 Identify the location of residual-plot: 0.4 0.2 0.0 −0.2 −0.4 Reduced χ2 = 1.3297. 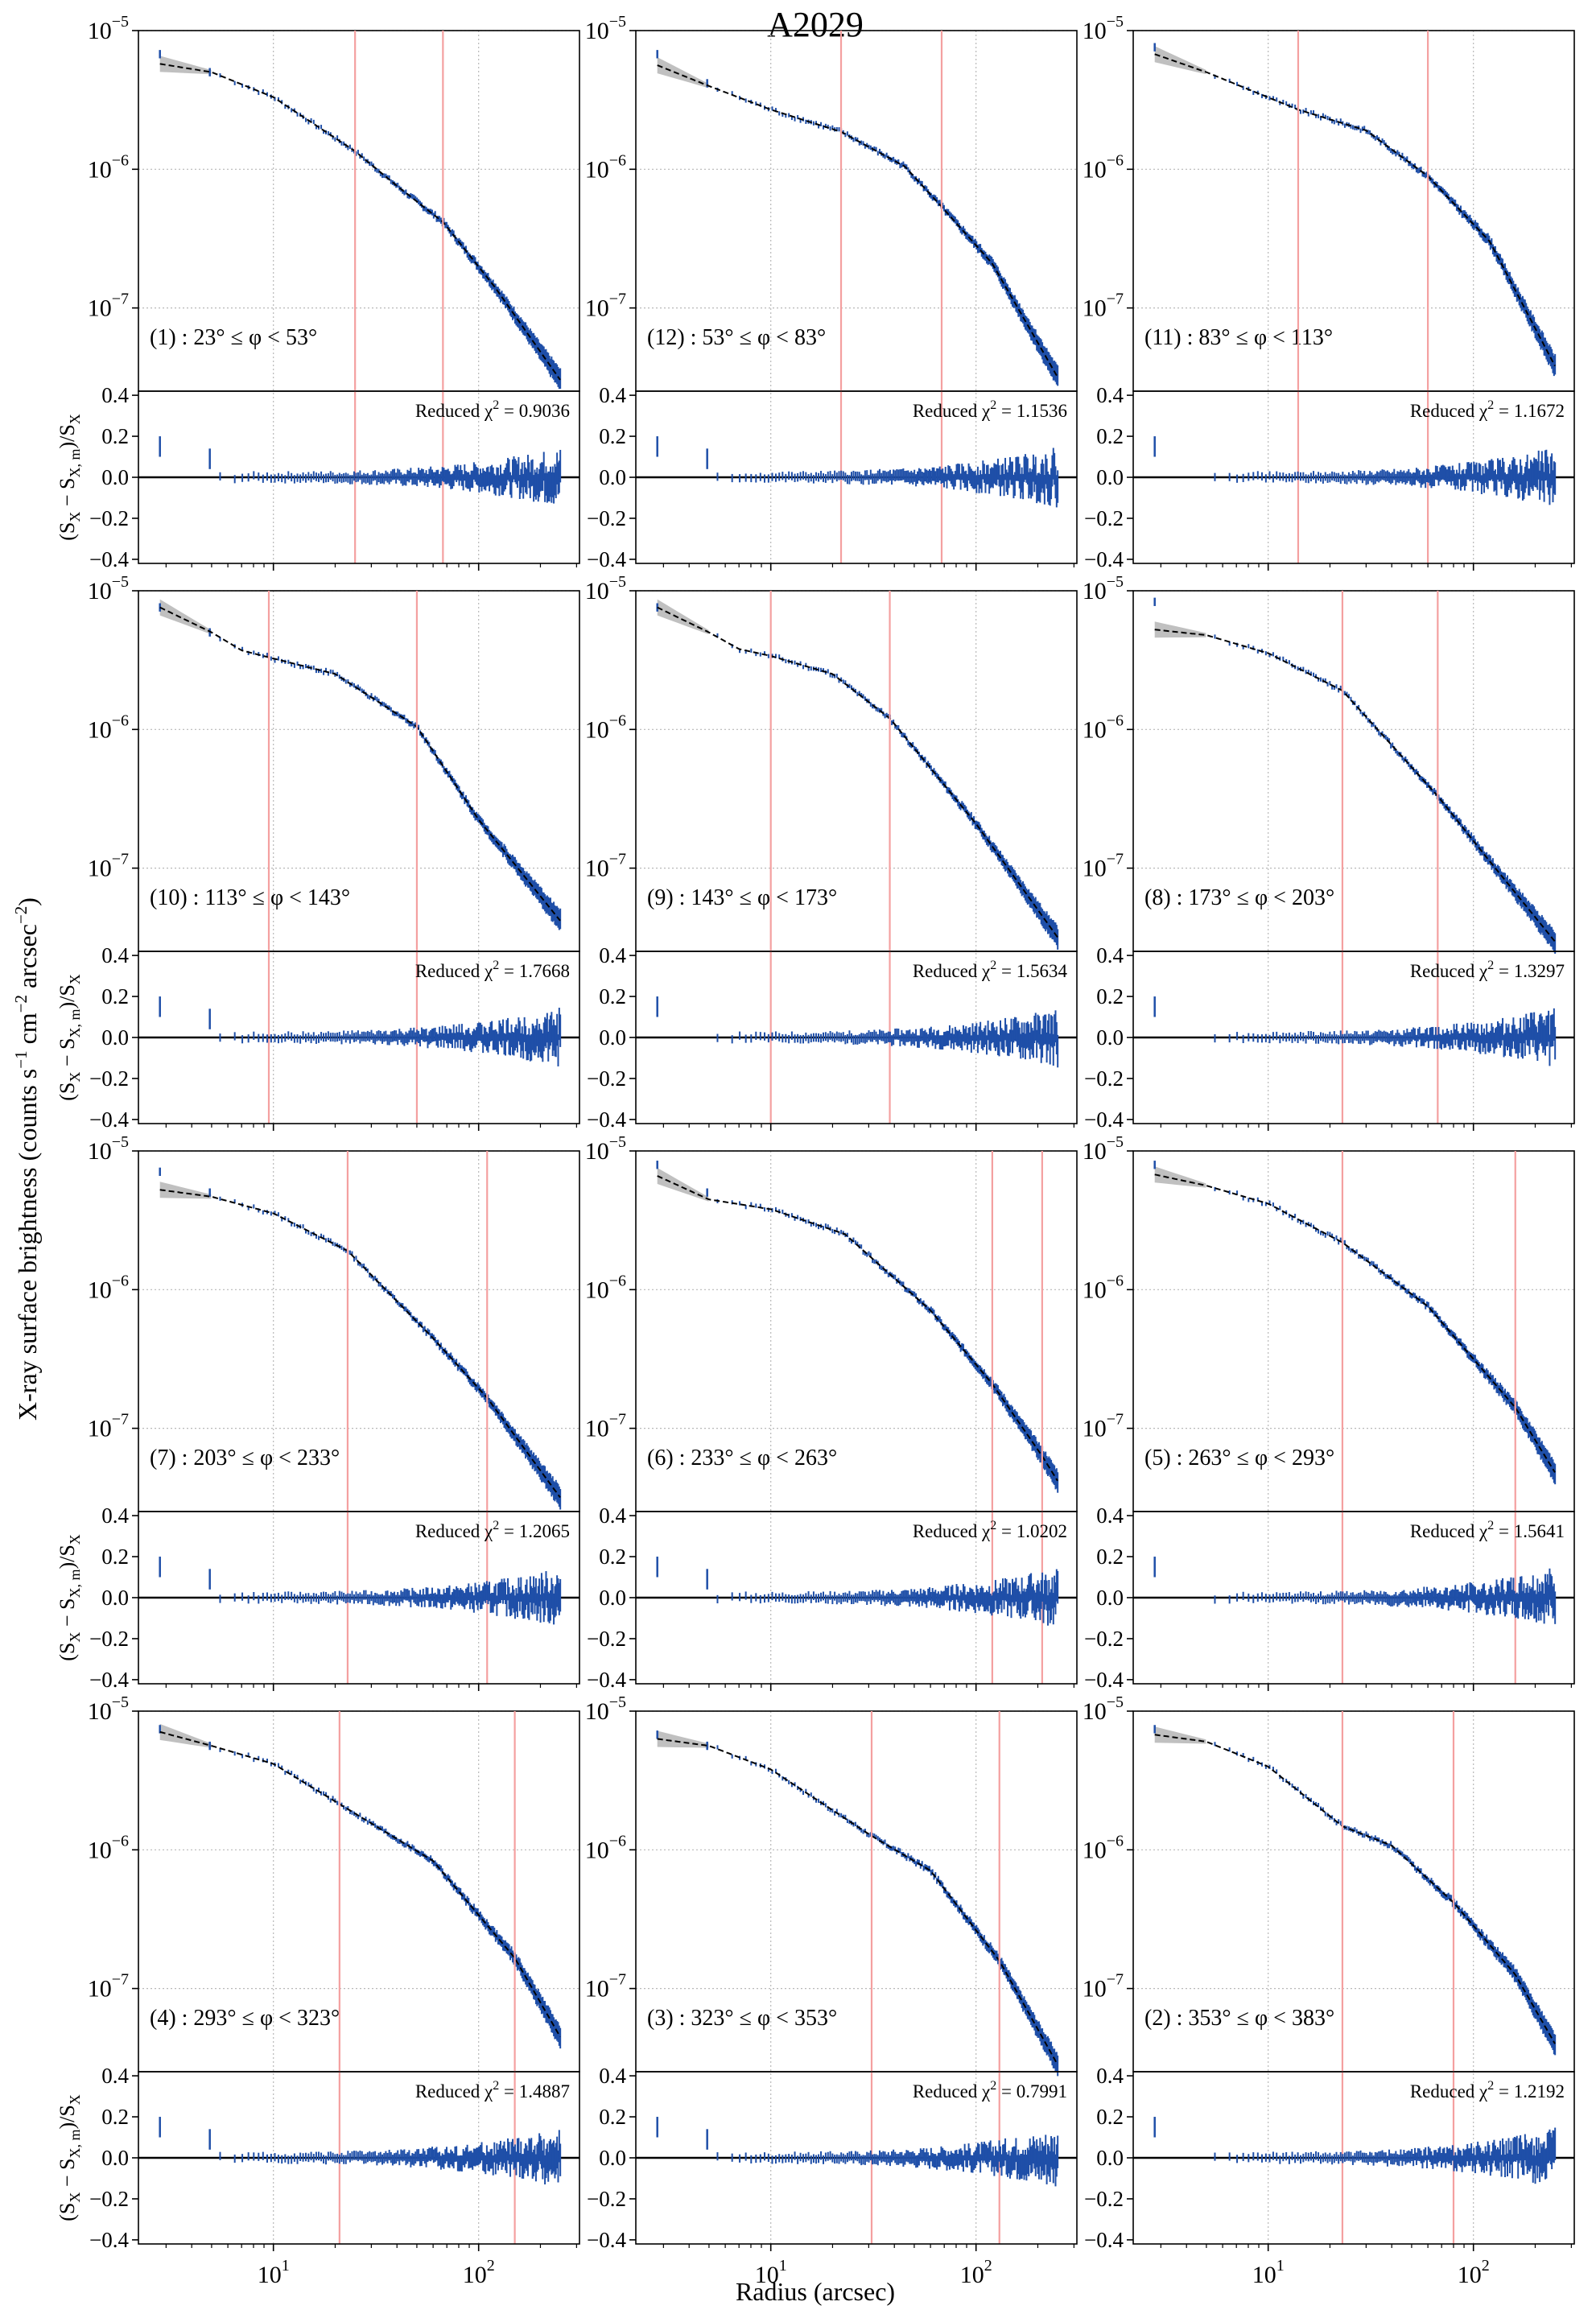
(1329, 1037).